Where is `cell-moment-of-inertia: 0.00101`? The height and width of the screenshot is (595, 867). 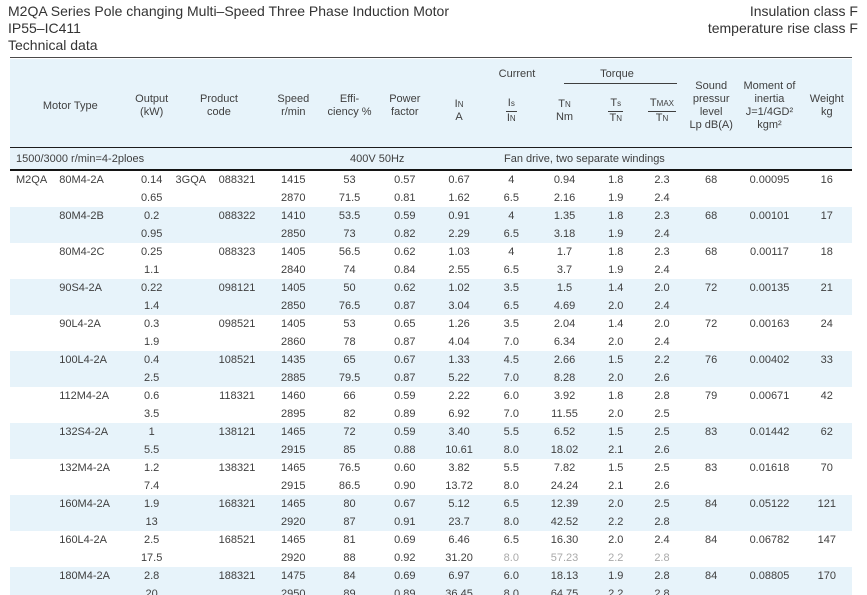 cell-moment-of-inertia: 0.00101 is located at coordinates (769, 225).